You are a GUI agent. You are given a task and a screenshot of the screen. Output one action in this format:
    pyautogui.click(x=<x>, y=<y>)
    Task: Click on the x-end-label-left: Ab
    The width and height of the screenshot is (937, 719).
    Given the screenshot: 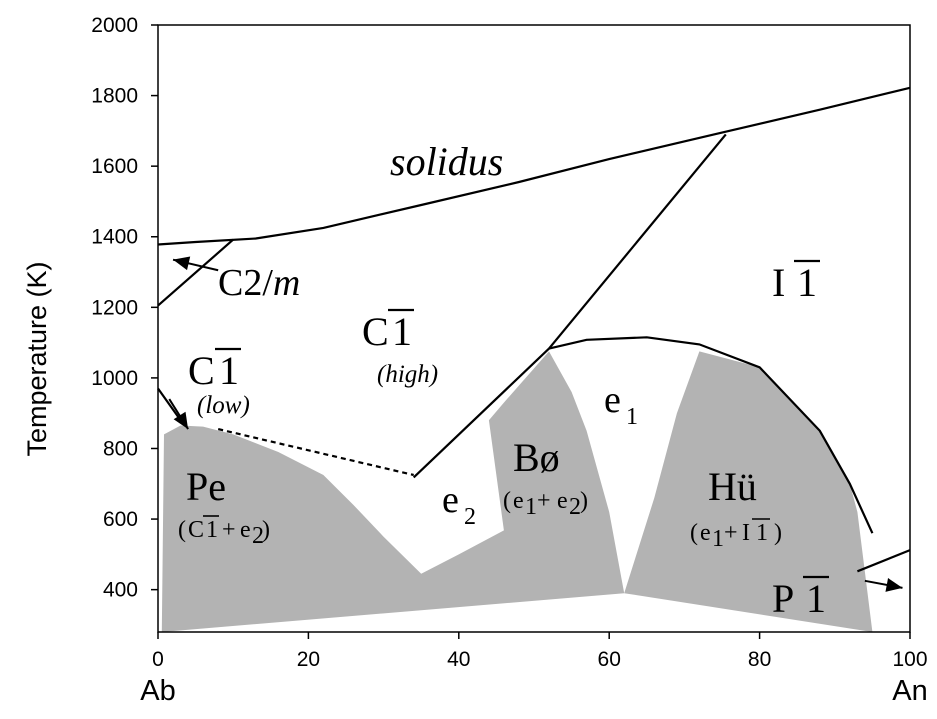 What is the action you would take?
    pyautogui.click(x=157, y=691)
    